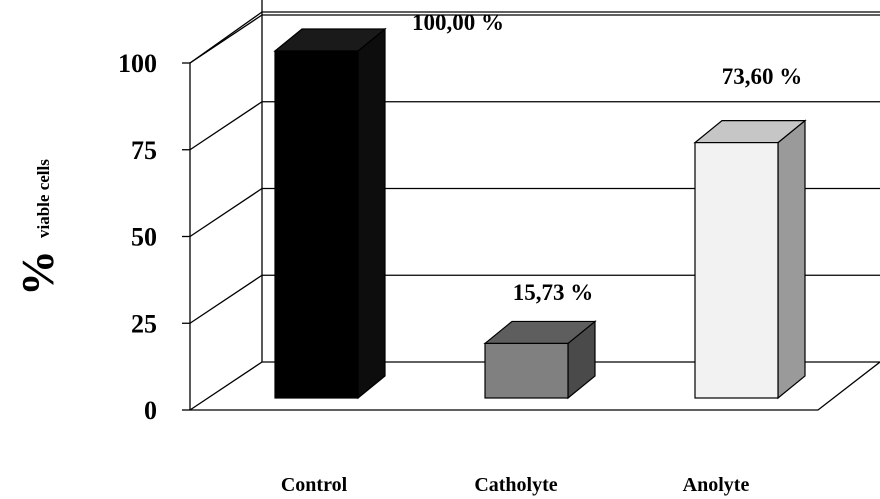 The height and width of the screenshot is (499, 880). I want to click on data-label-anolyte: 73,60 %, so click(762, 76).